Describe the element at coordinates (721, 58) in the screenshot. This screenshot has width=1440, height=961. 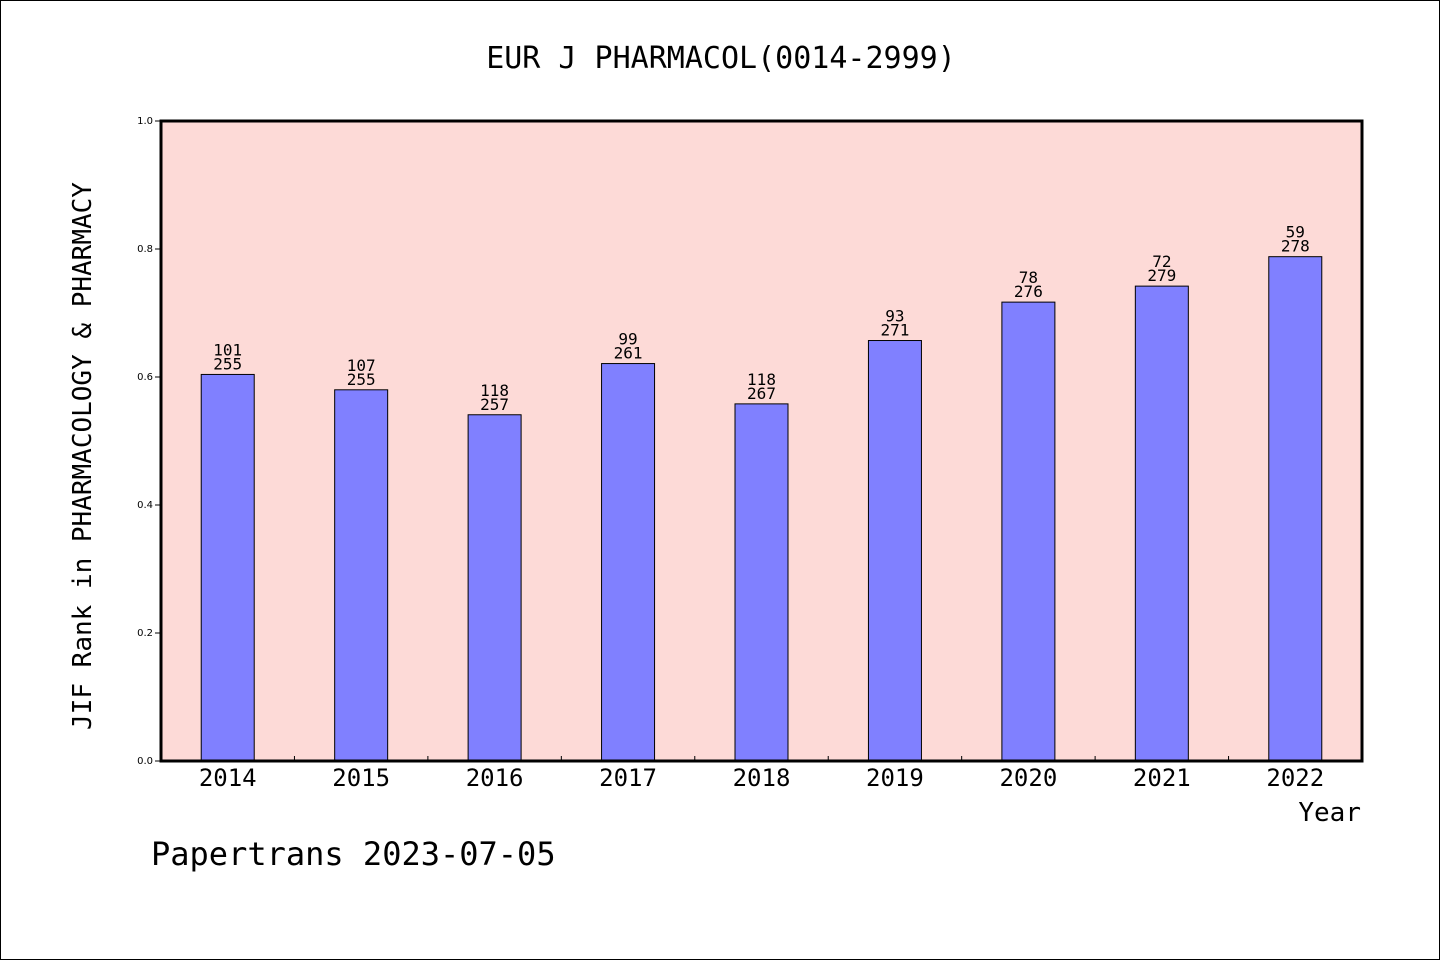
I see `chart-title: EUR J PHARMACOL(0014-2999)` at that location.